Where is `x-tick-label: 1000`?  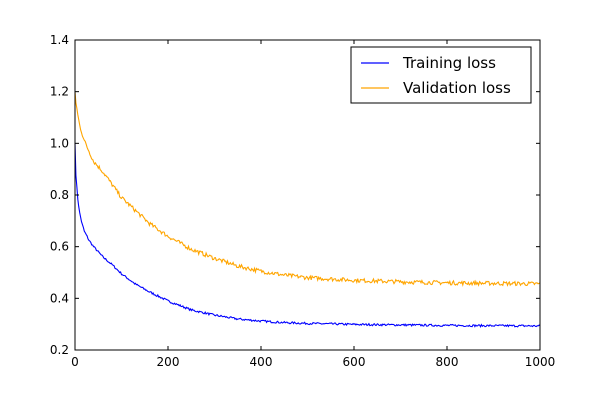
x-tick-label: 1000 is located at coordinates (540, 362).